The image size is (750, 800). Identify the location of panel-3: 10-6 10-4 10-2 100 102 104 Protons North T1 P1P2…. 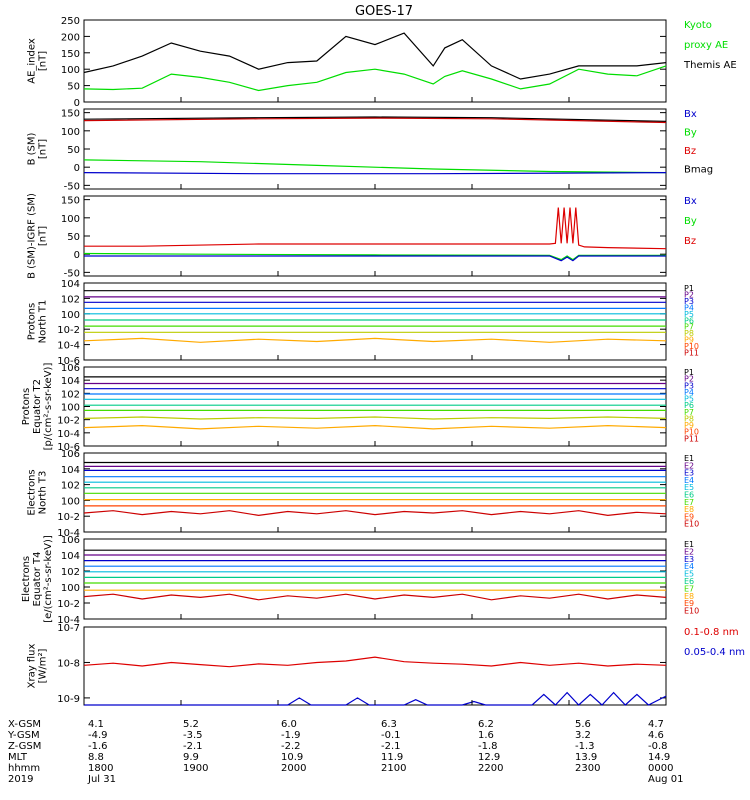
(363, 323).